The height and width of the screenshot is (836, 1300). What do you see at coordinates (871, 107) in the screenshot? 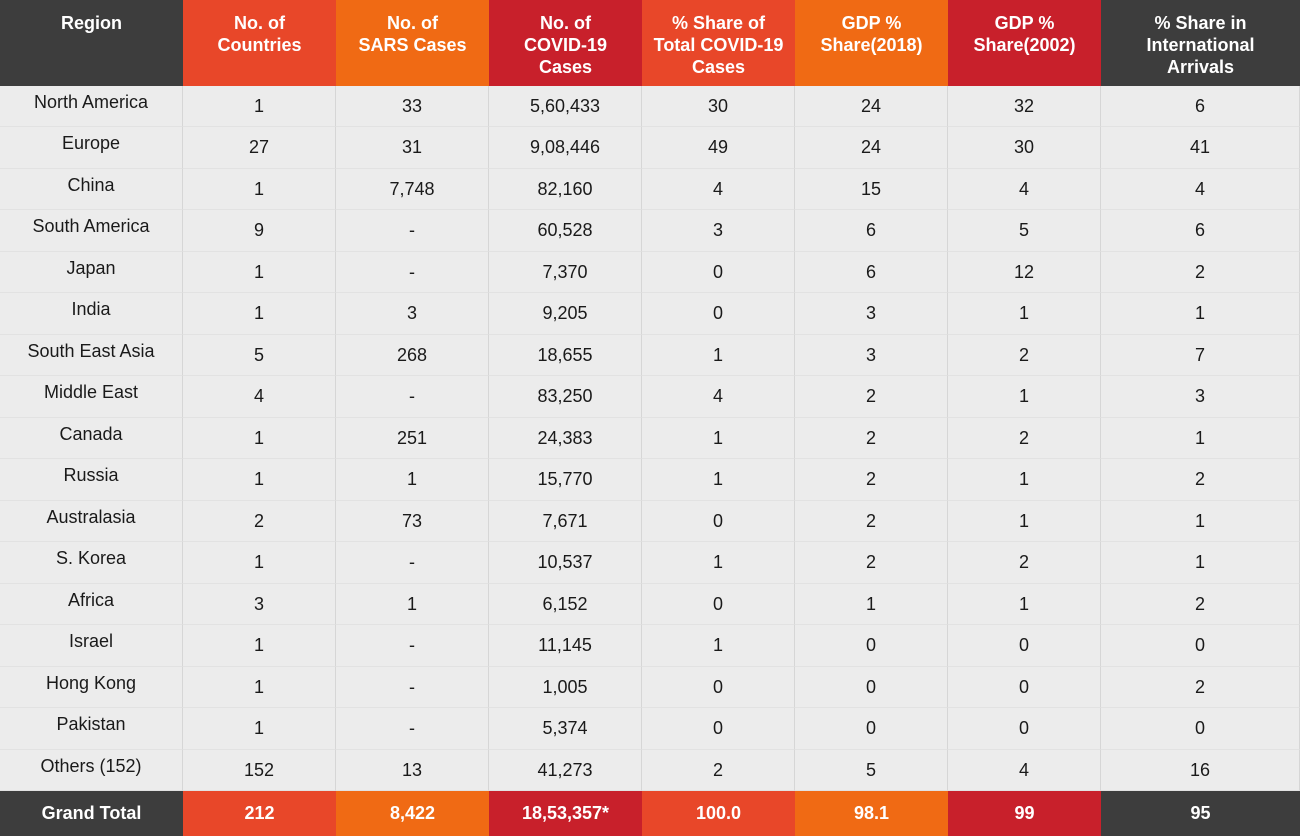
I see `table-cell-gdp2018: 24` at bounding box center [871, 107].